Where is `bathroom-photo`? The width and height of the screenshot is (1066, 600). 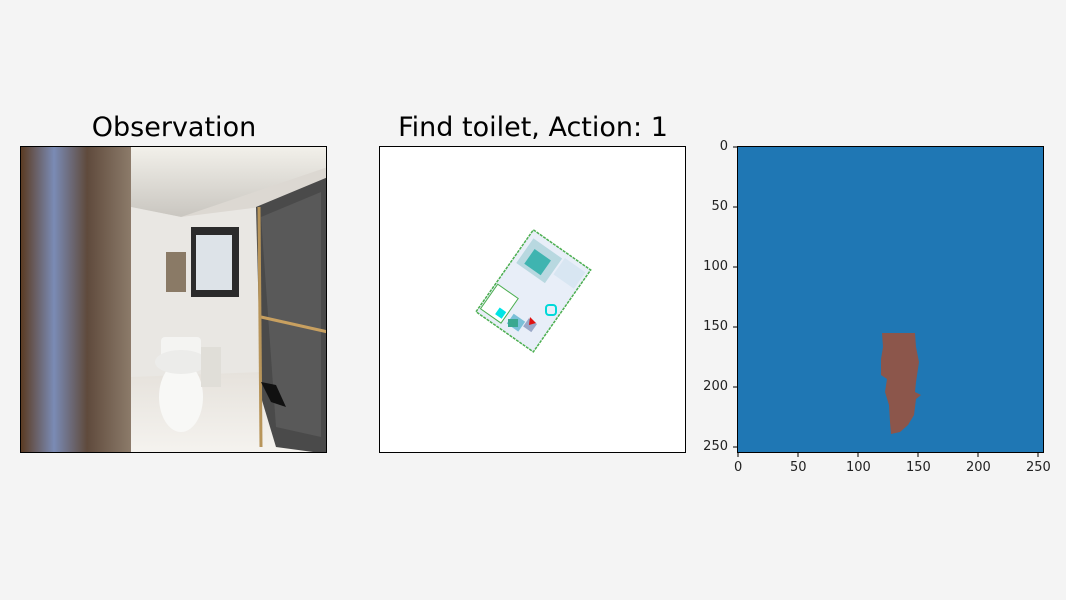
bathroom-photo is located at coordinates (173, 299).